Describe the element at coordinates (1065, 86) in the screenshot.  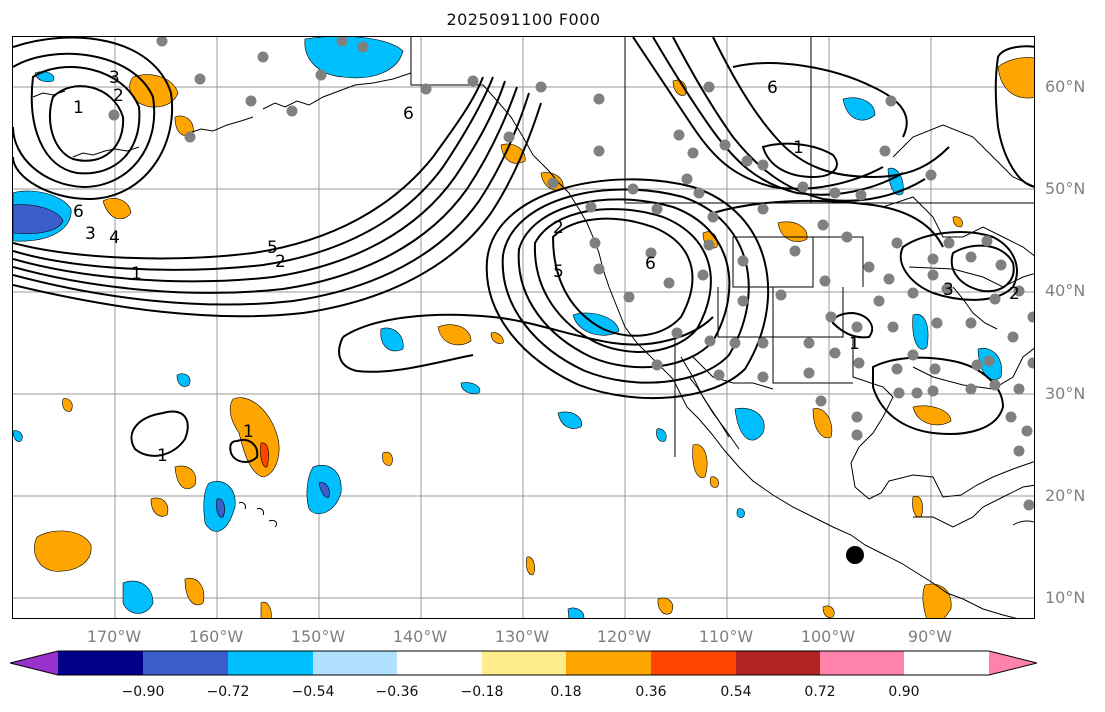
I see `lat-label: 60°N` at that location.